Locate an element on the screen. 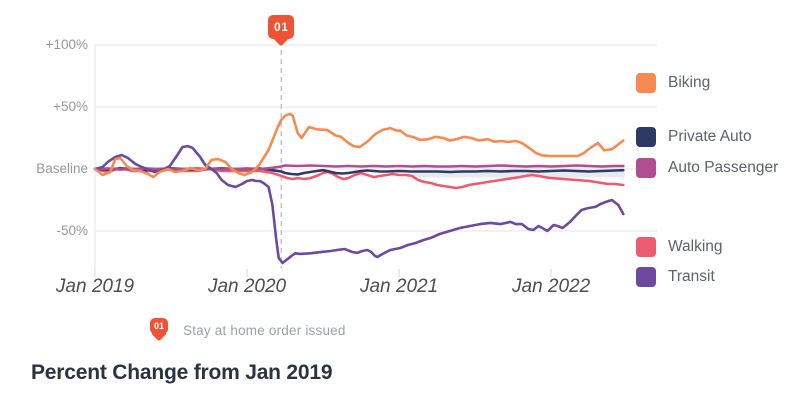  legend-label: Transit is located at coordinates (691, 276).